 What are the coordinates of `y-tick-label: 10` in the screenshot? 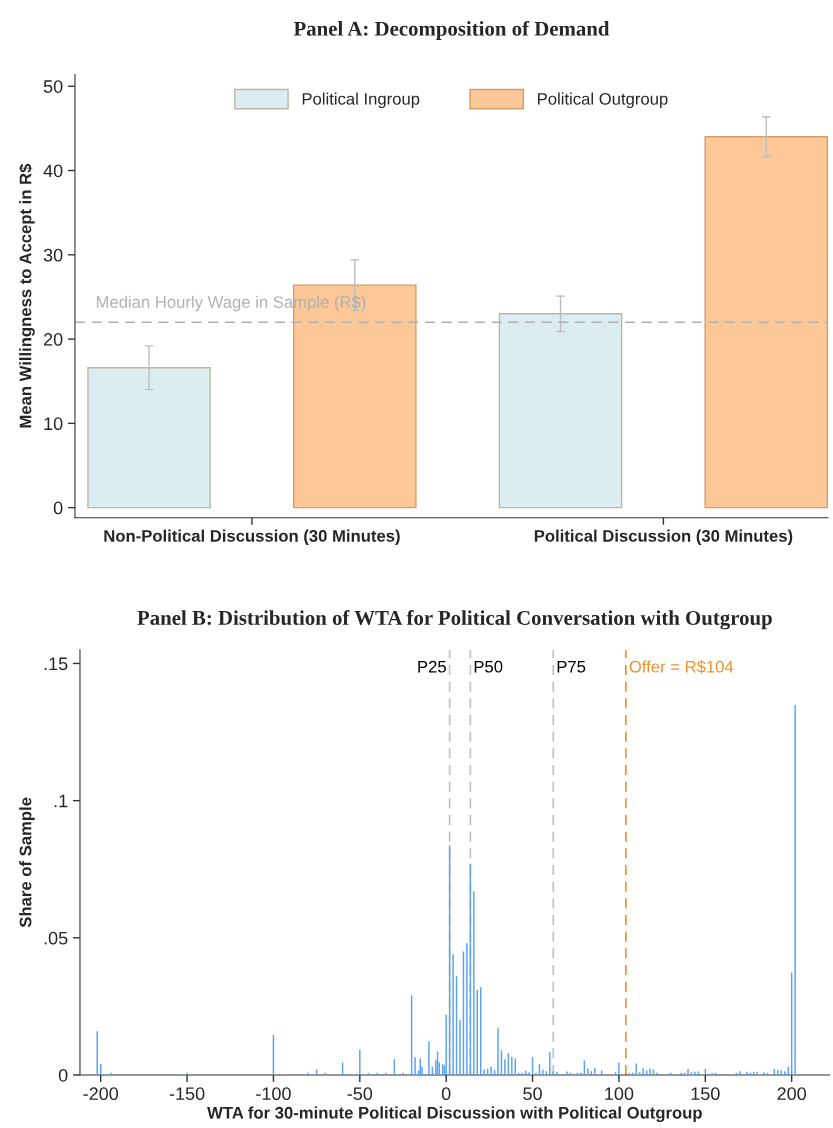 It's located at (53, 424).